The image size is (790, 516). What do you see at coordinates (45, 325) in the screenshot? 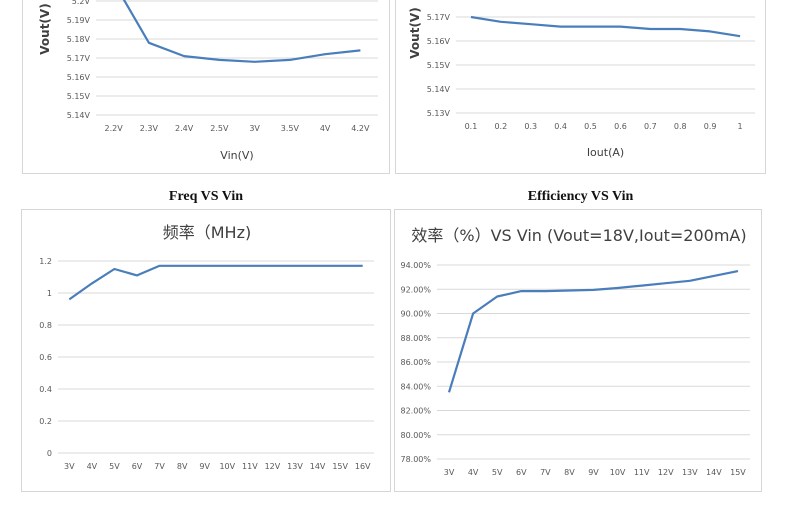
I see `y-tick-label: 0.8` at bounding box center [45, 325].